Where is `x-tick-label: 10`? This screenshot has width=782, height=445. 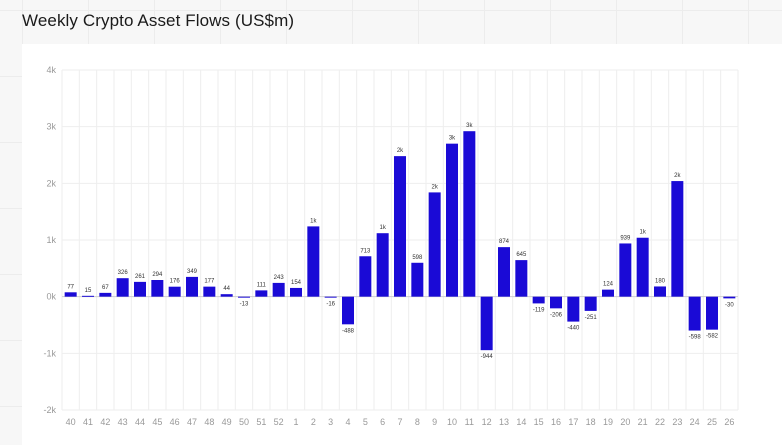 x-tick-label: 10 is located at coordinates (452, 422).